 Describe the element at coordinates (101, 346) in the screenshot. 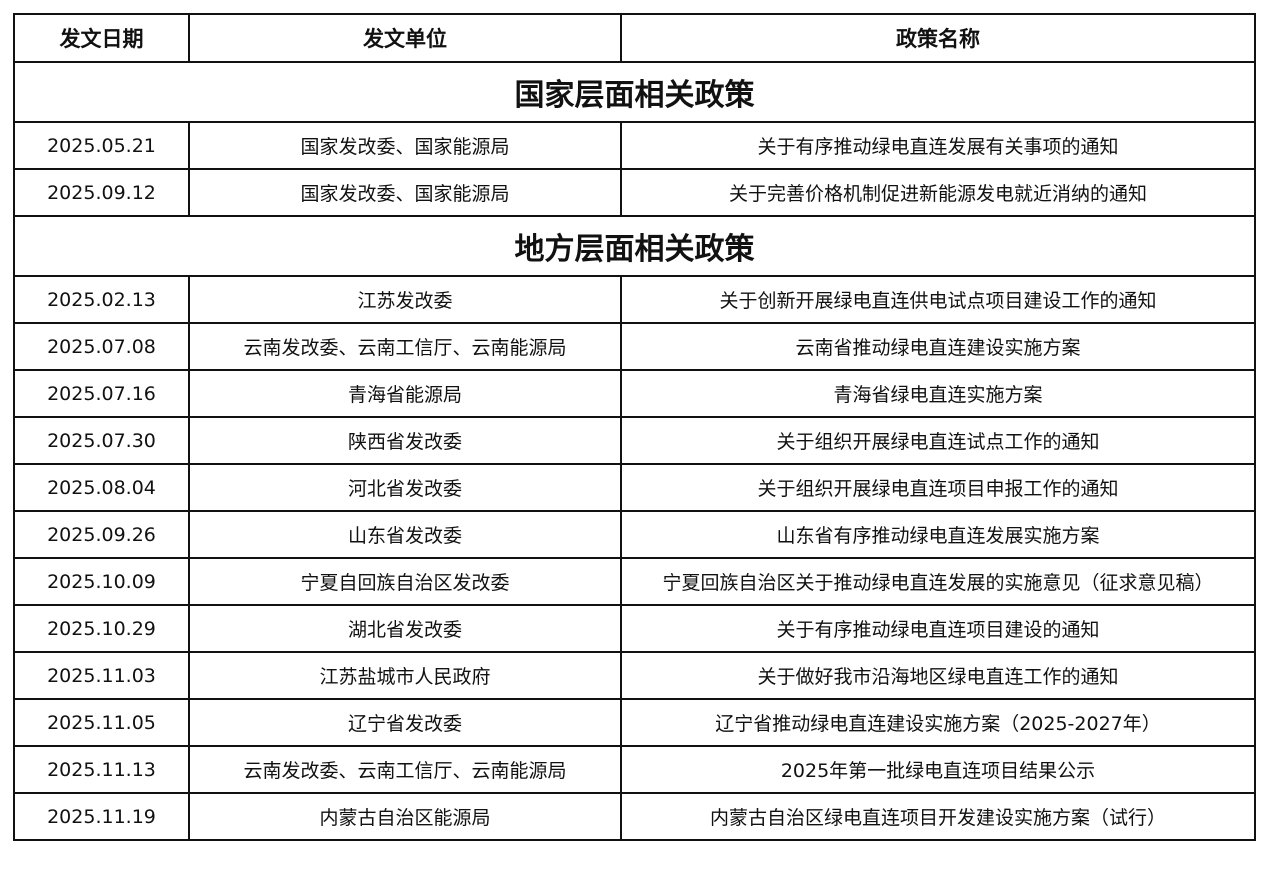

I see `cell-date: 2025.07.08` at that location.